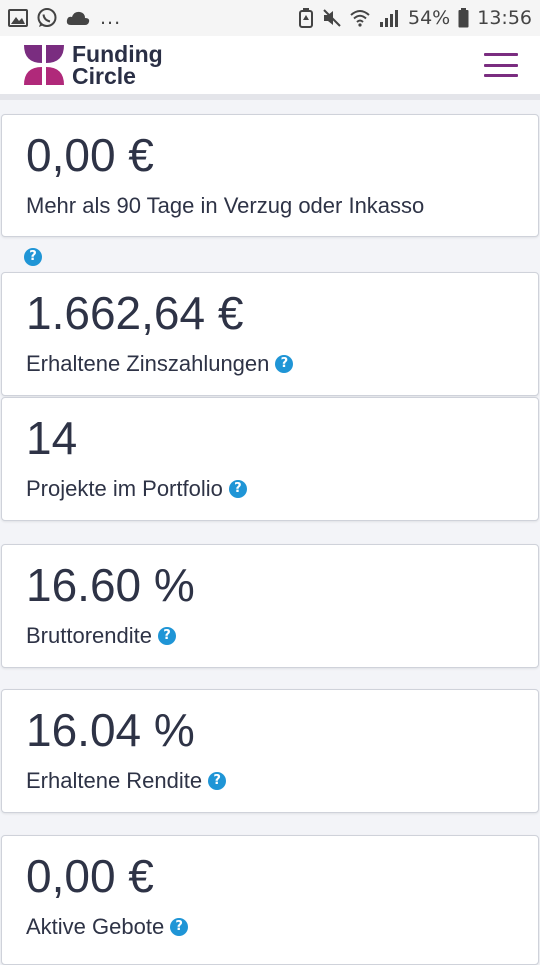 This screenshot has width=540, height=965. Describe the element at coordinates (270, 606) in the screenshot. I see `stat-card-gross-return: 16.60 % Bruttorendite ?` at that location.